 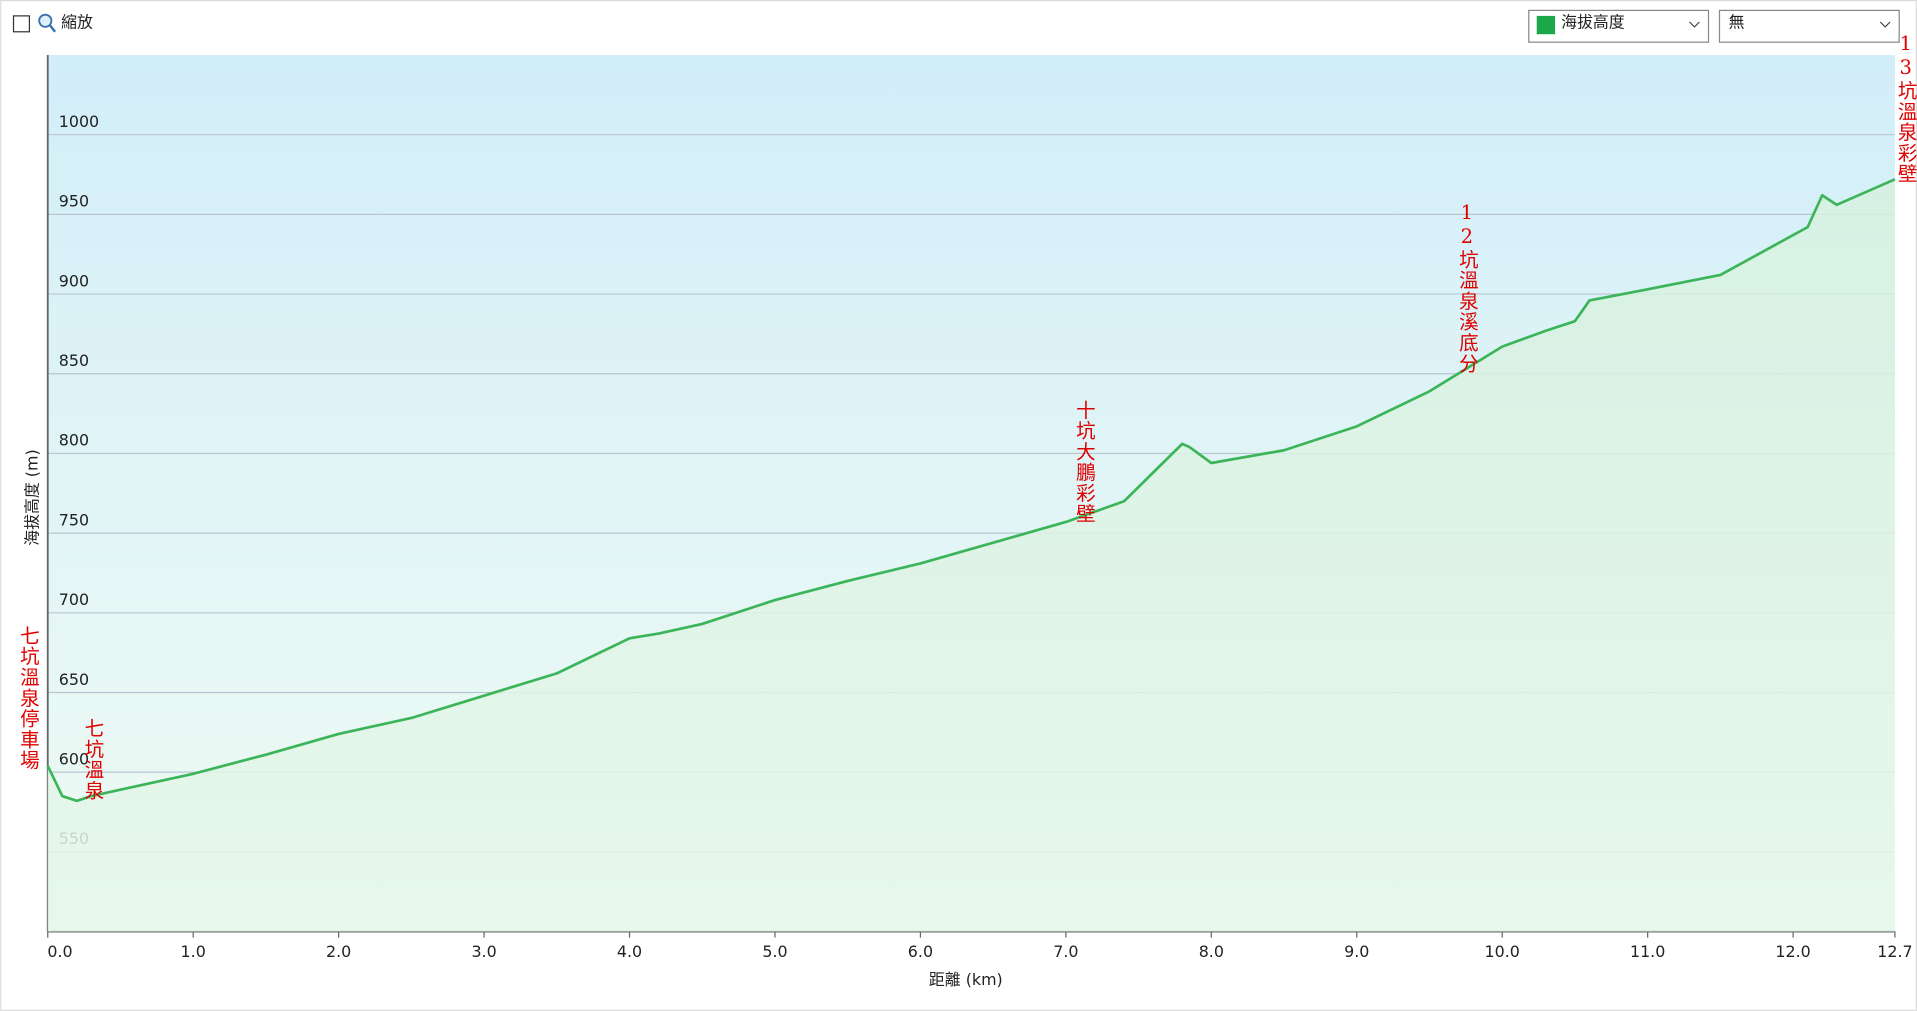 What do you see at coordinates (774, 951) in the screenshot?
I see `x-tick-label: 5.0` at bounding box center [774, 951].